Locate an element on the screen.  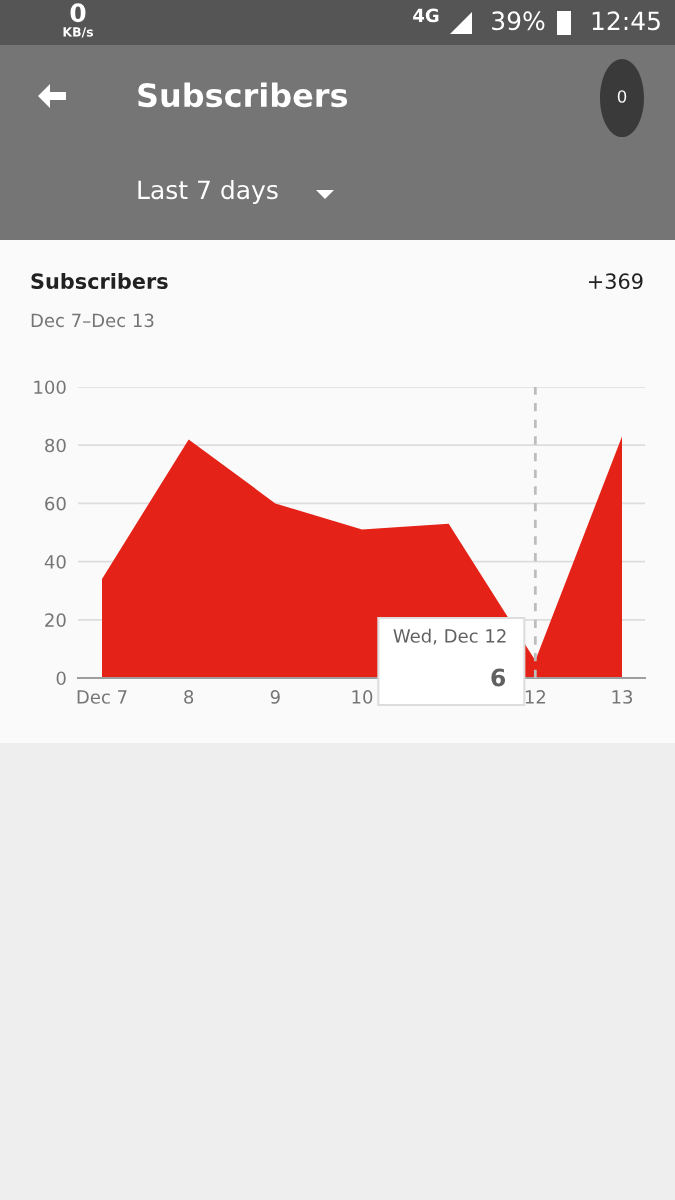
x-tick-label: Dec 7 is located at coordinates (102, 697).